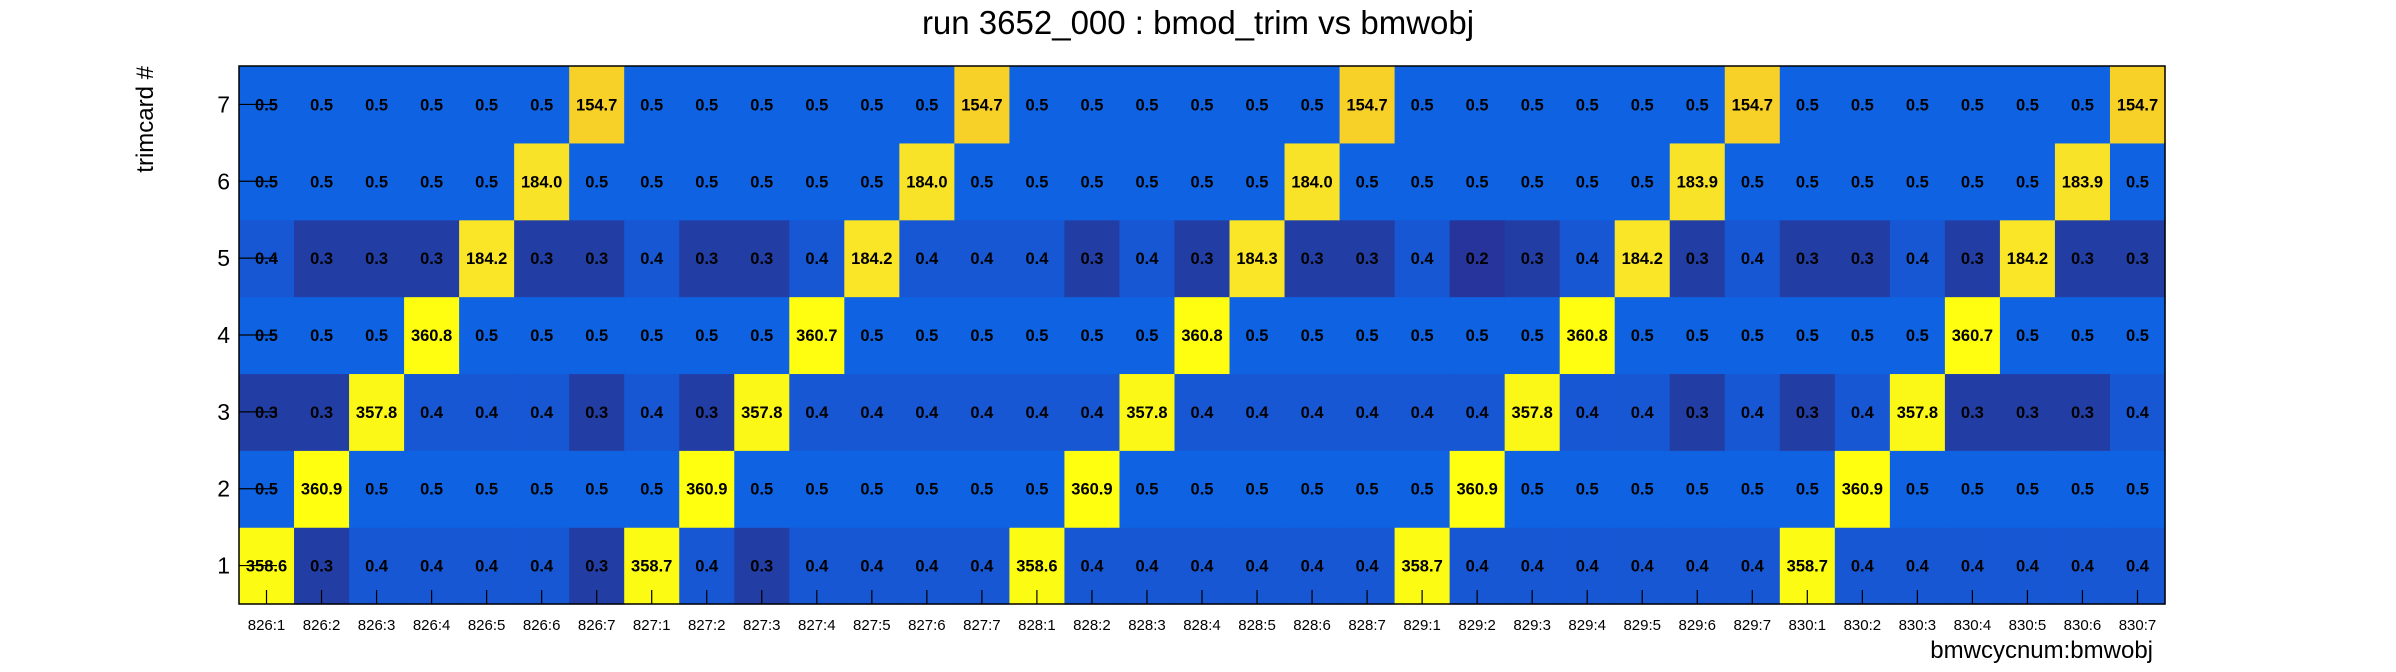  What do you see at coordinates (1091, 490) in the screenshot?
I see `cell-value-label: 360.9` at bounding box center [1091, 490].